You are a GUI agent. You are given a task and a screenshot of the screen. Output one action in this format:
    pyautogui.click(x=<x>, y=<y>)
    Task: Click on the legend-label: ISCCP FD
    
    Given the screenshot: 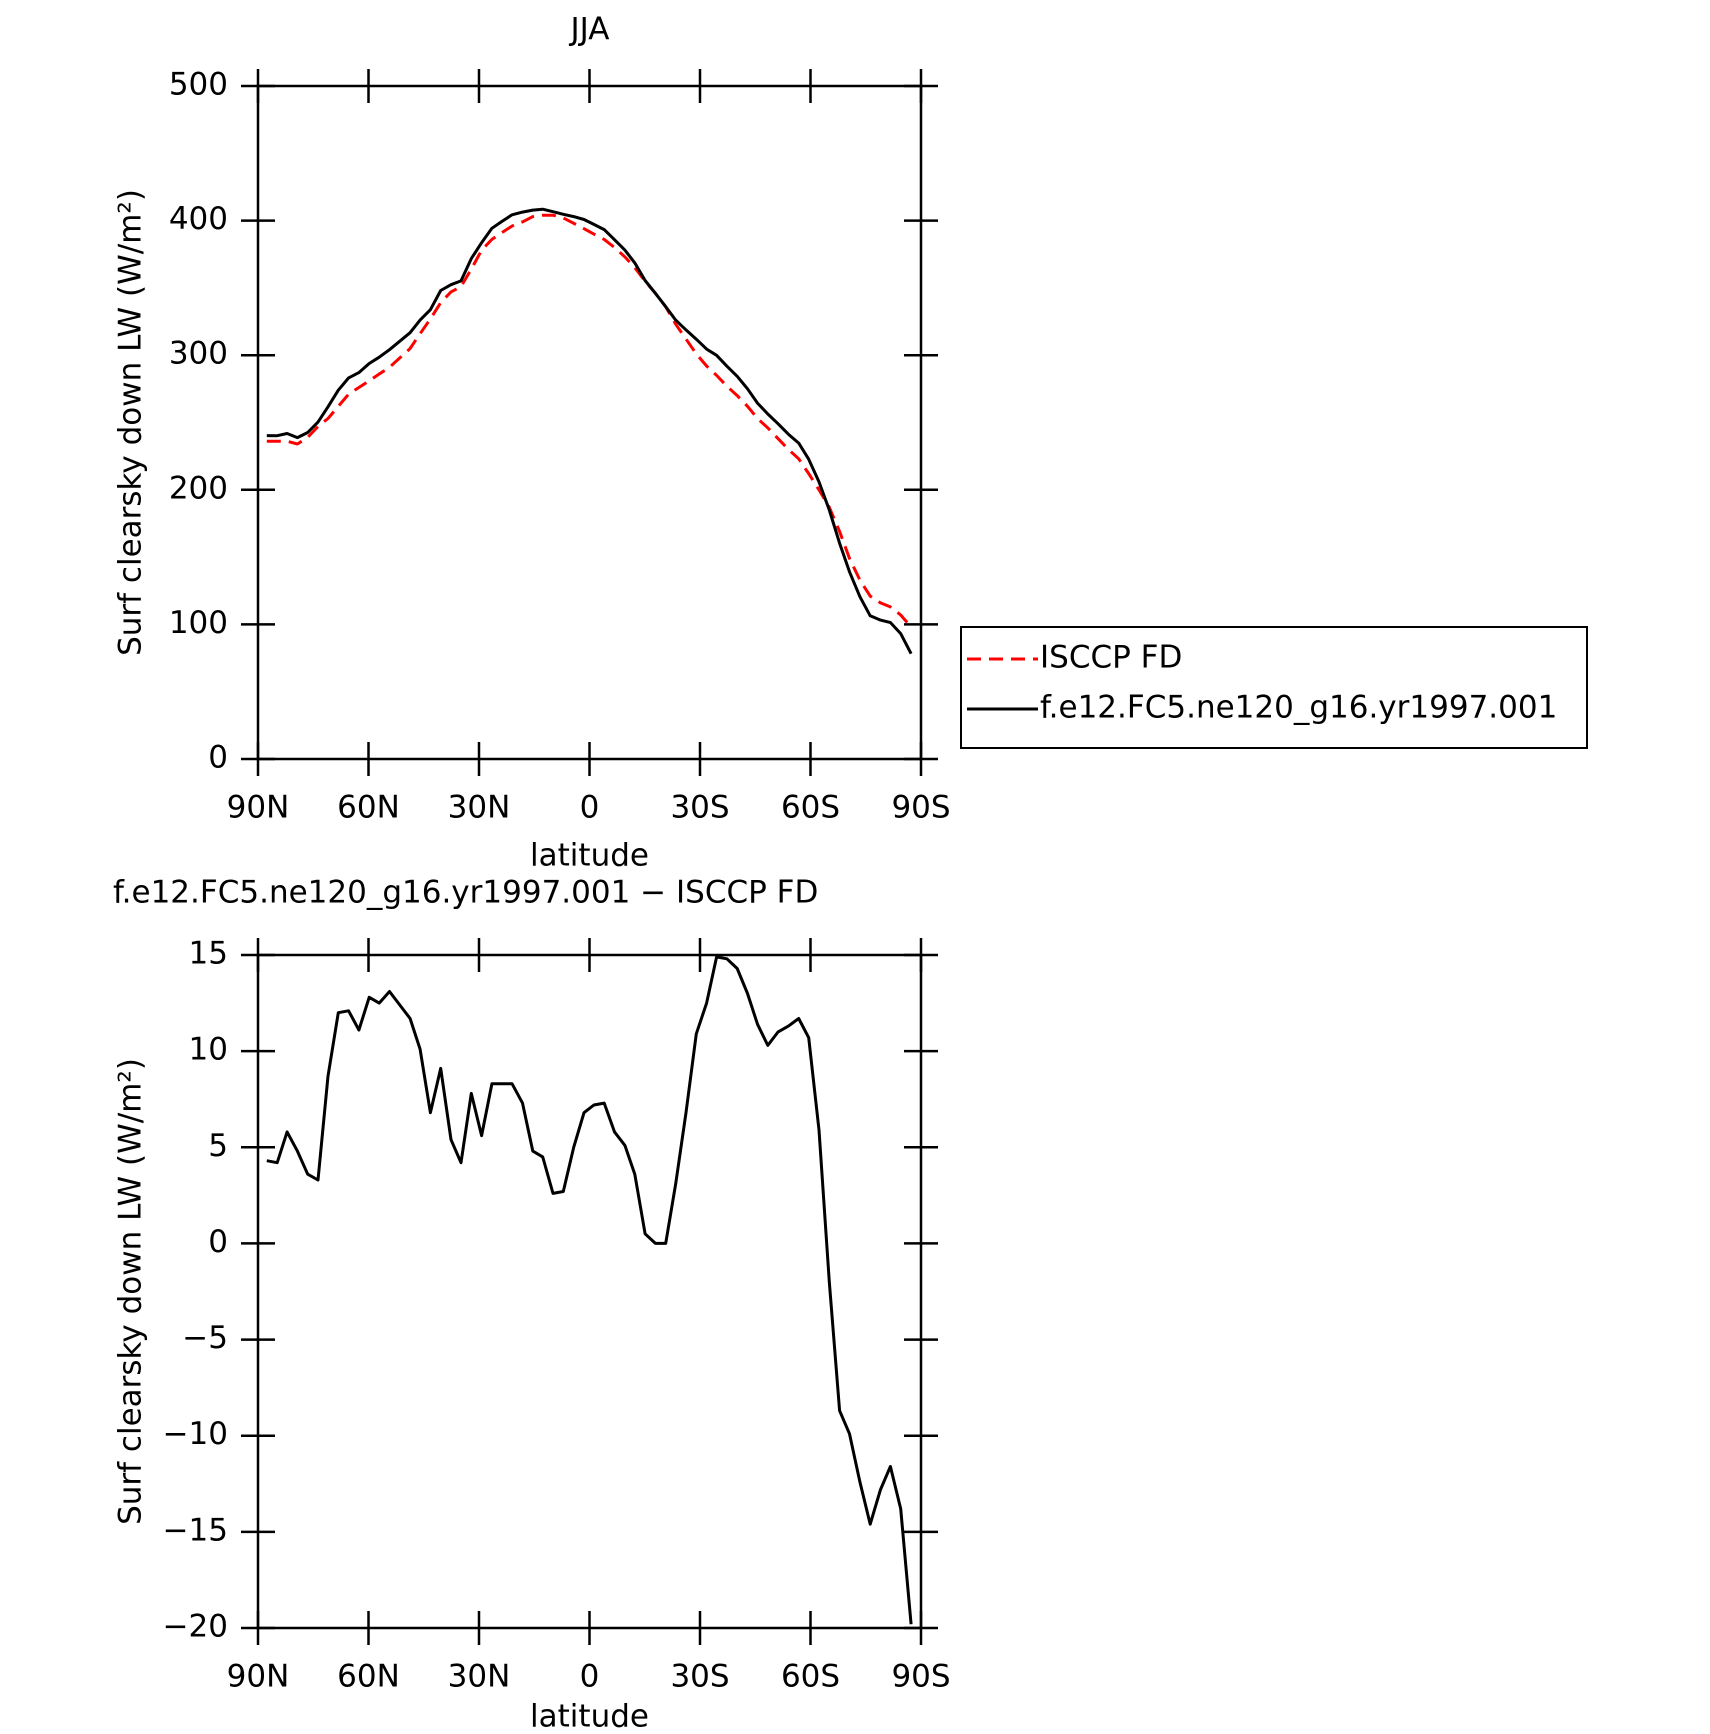 What is the action you would take?
    pyautogui.click(x=1111, y=658)
    